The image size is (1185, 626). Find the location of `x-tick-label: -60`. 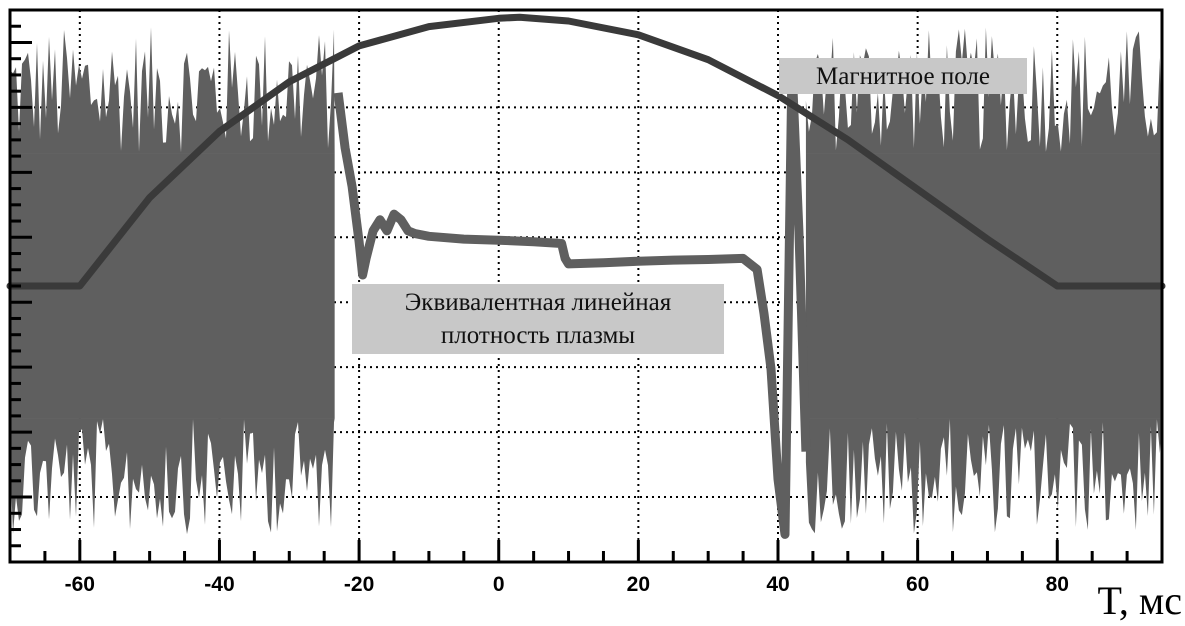

x-tick-label: -60 is located at coordinates (80, 584).